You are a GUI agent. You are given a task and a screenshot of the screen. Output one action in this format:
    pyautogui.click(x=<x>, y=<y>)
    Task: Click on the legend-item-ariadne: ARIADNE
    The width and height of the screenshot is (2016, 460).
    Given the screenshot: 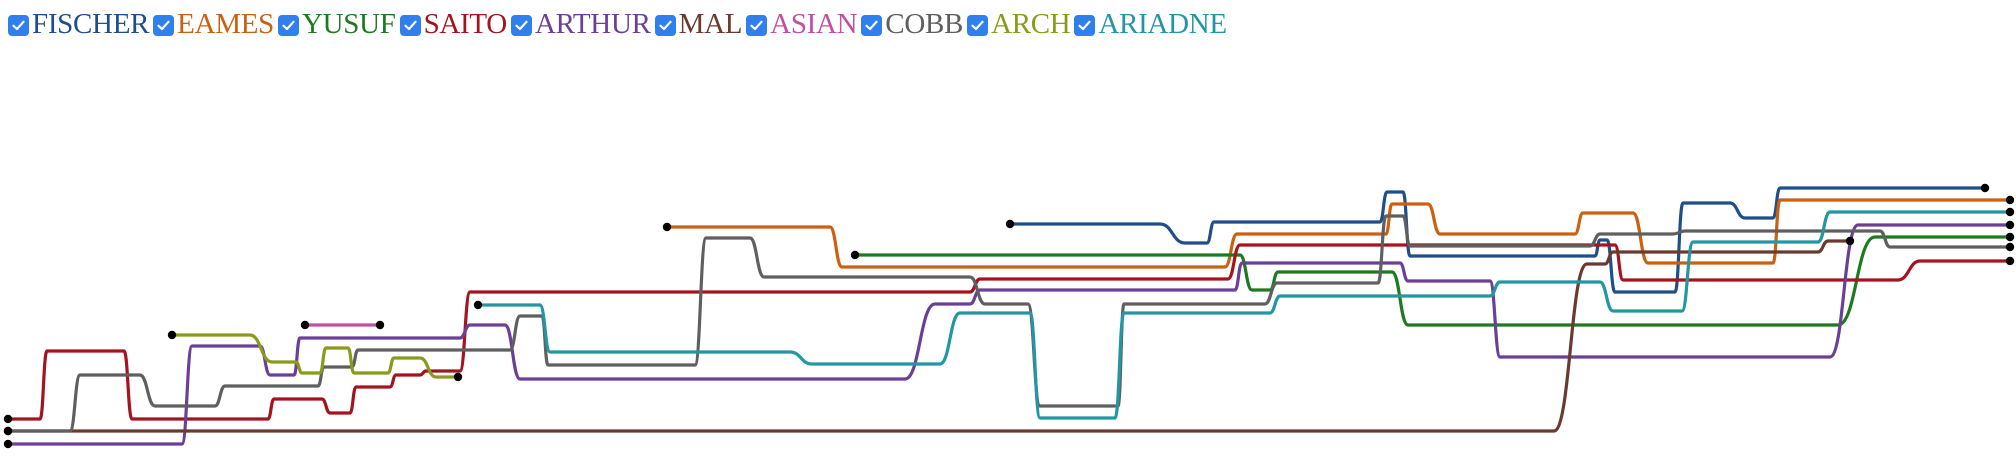 What is the action you would take?
    pyautogui.click(x=1150, y=24)
    